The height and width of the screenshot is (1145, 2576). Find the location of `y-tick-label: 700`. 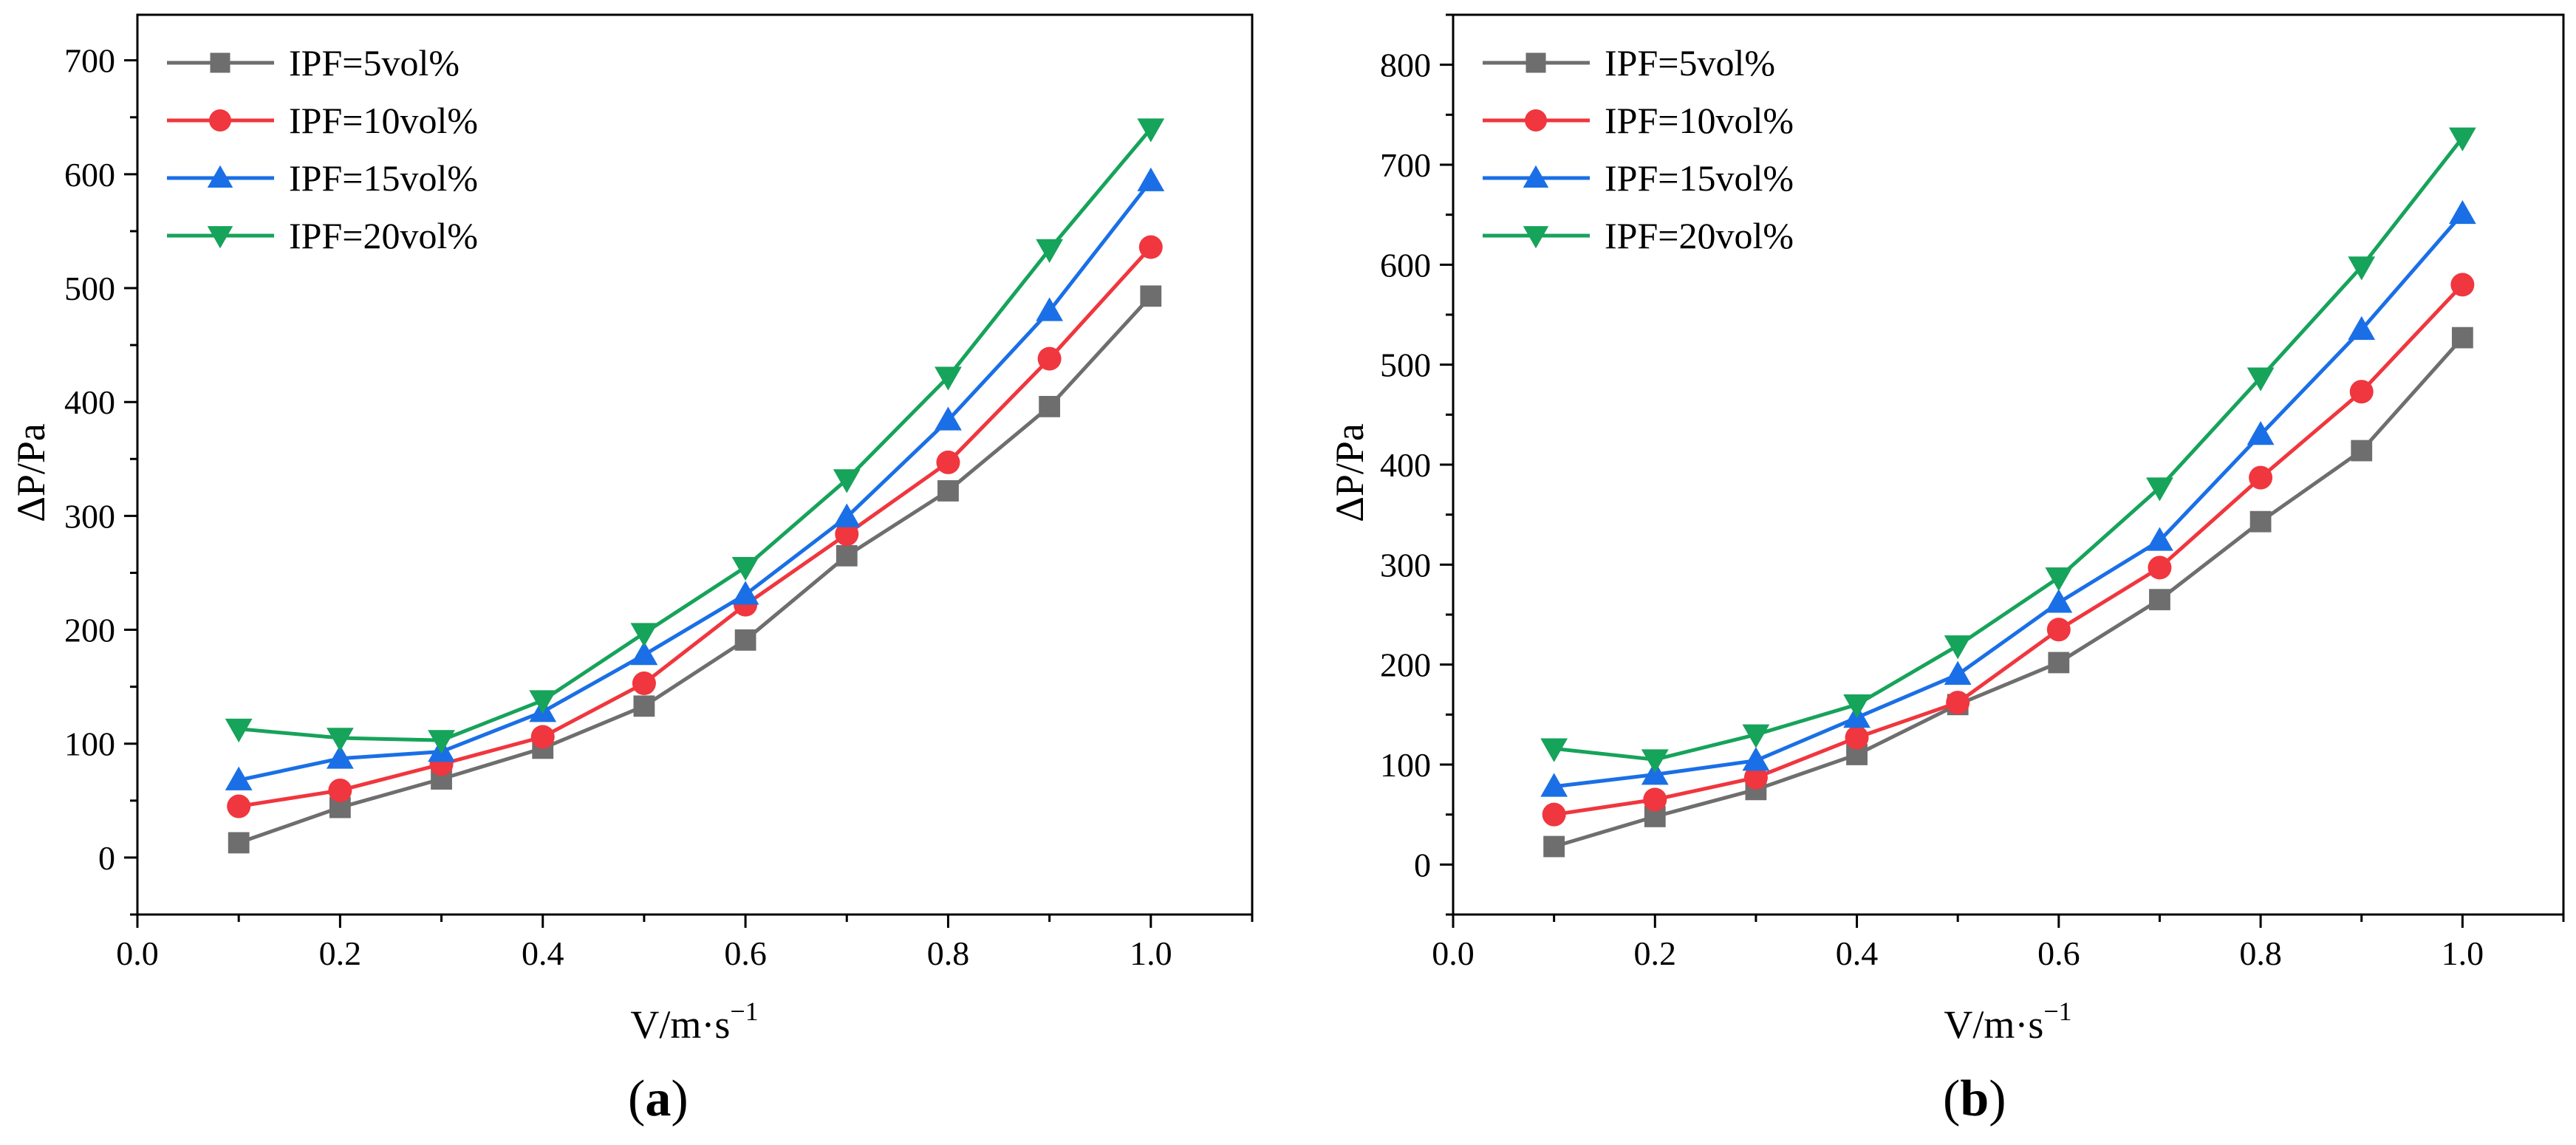

y-tick-label: 700 is located at coordinates (1406, 165).